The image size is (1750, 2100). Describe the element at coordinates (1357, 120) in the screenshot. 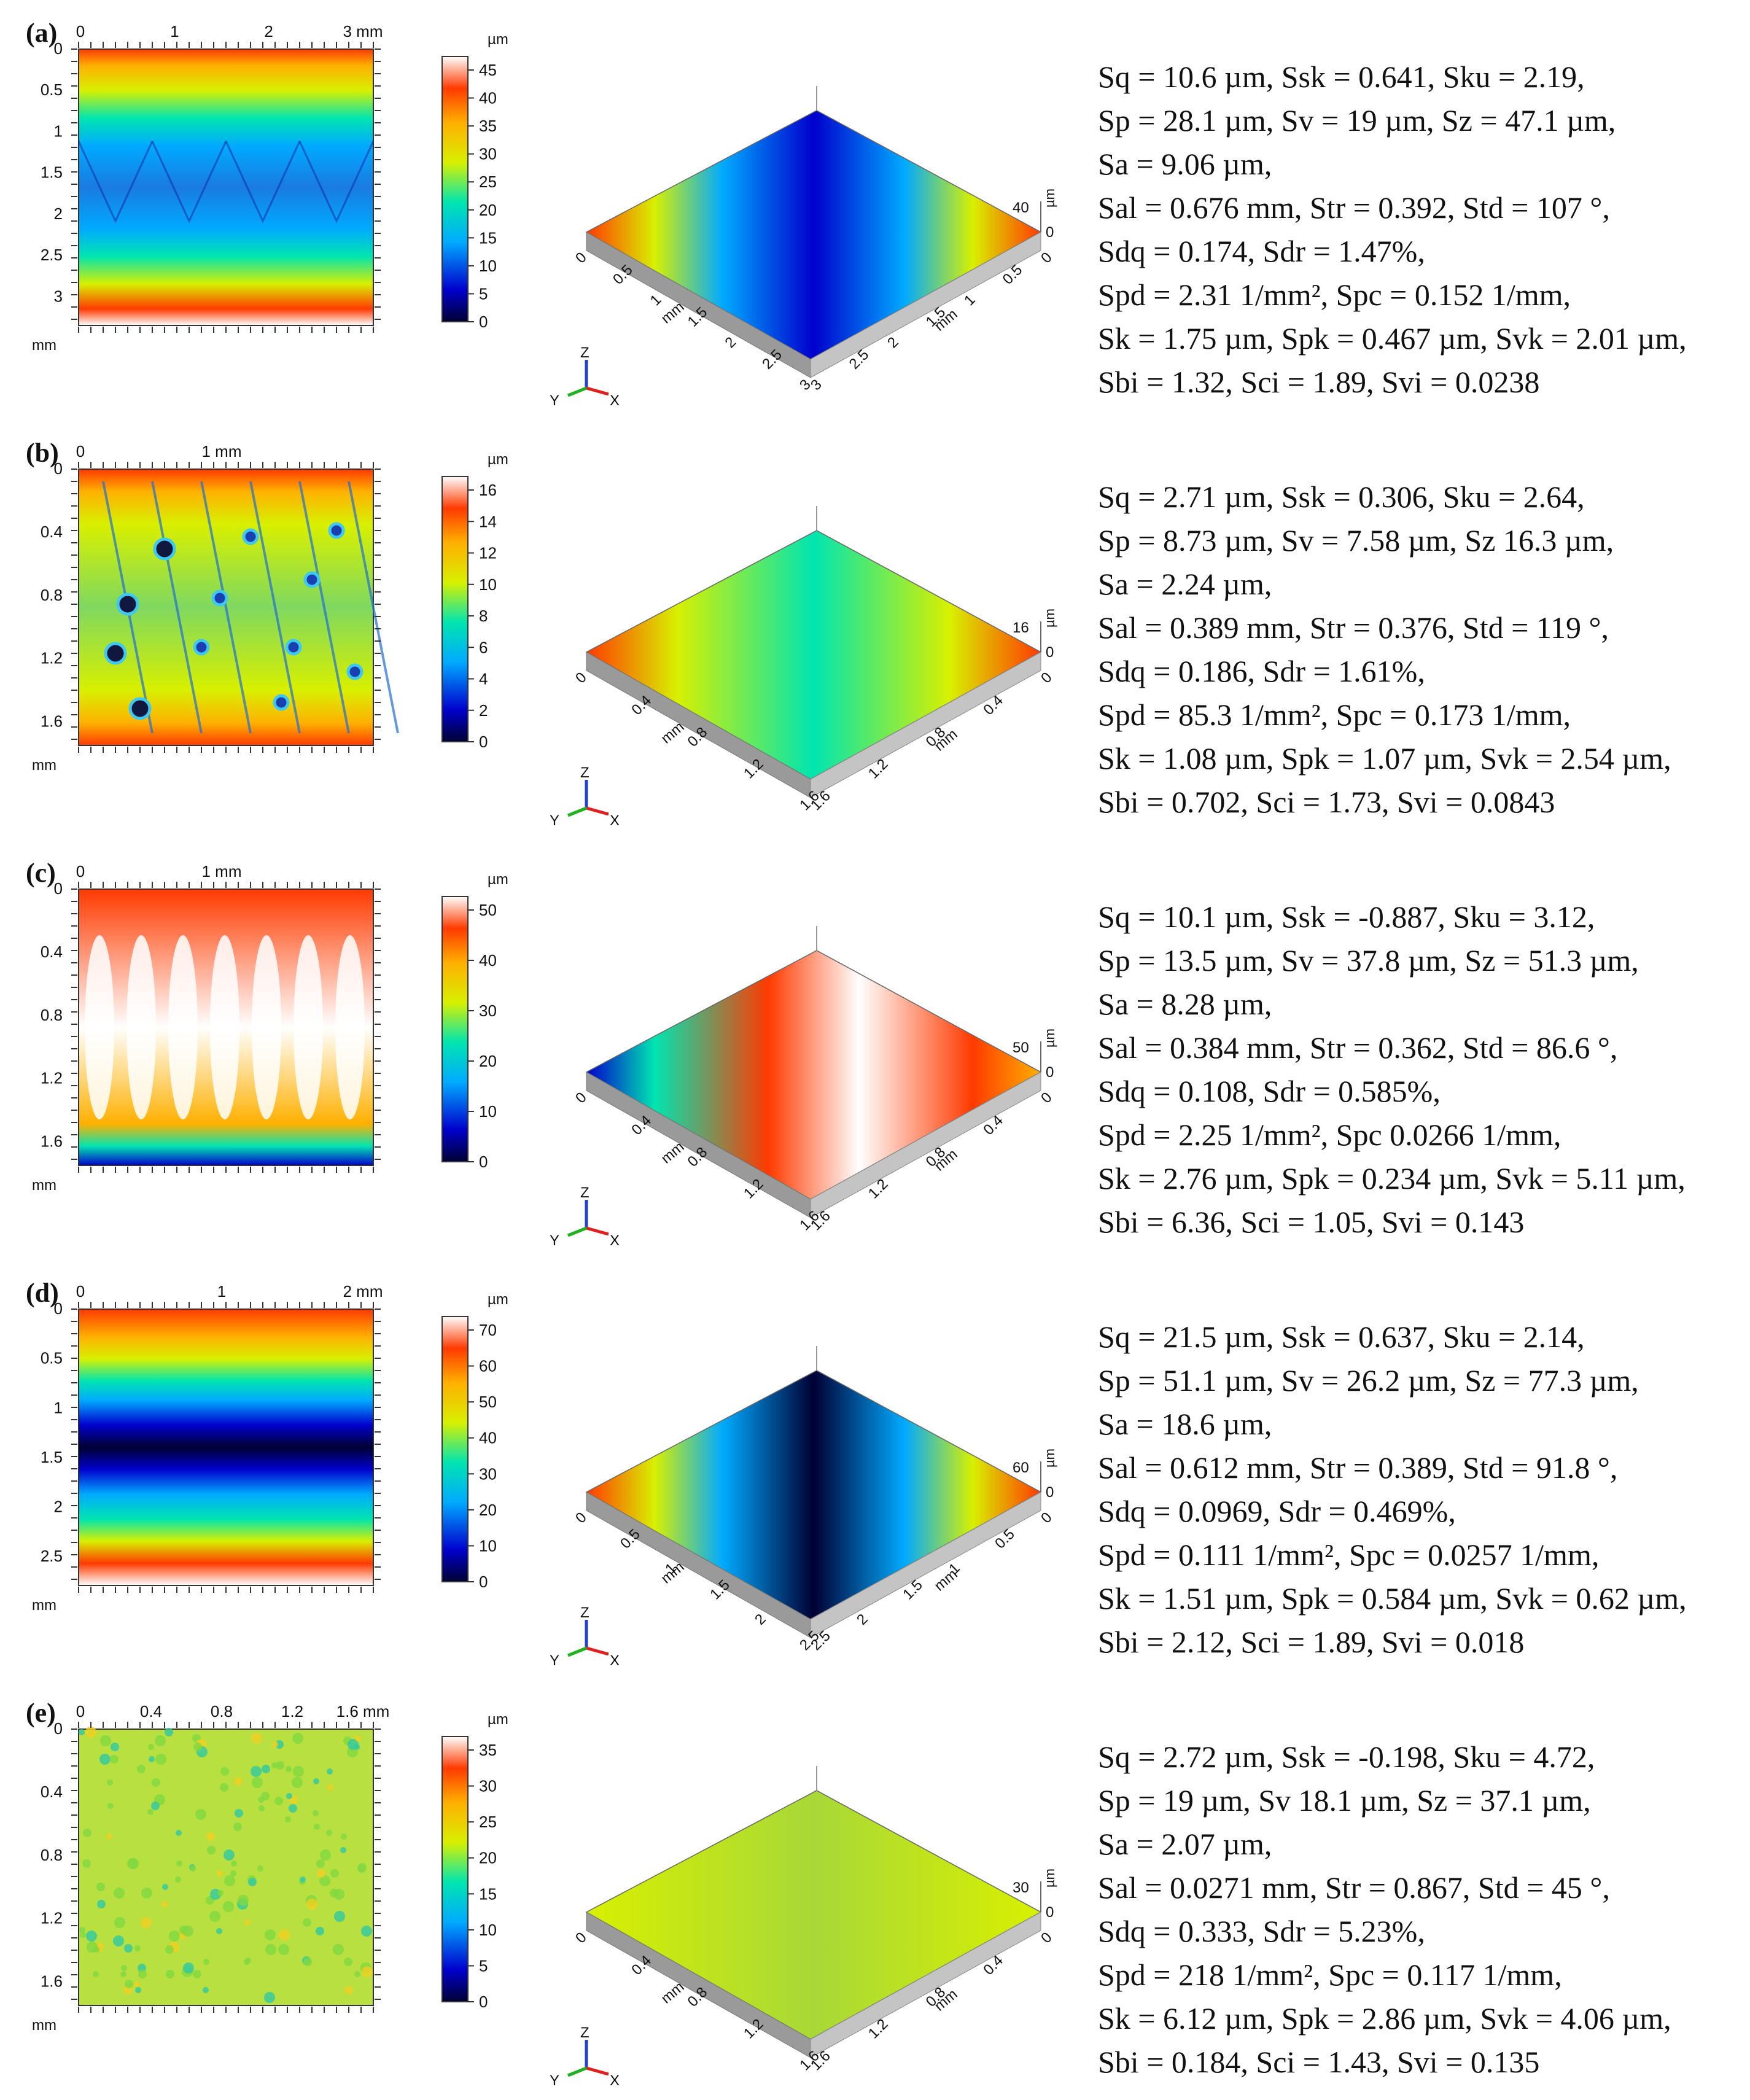

I see `parameter-line: Sp = 28.1 µm, Sv = 19 µm, Sz = 47.1 µm,` at that location.